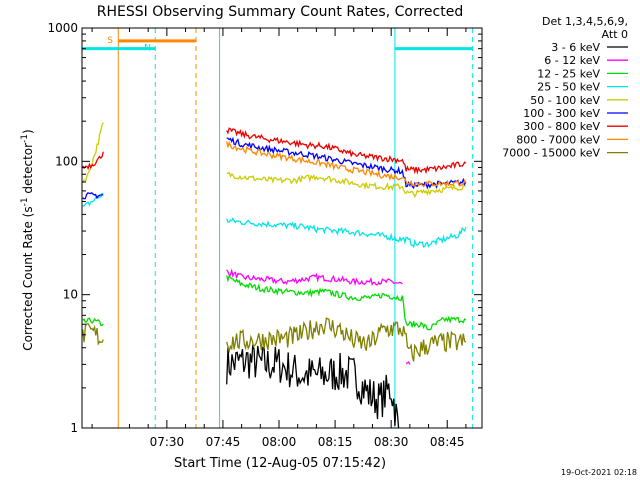  What do you see at coordinates (28, 278) in the screenshot?
I see `y-label-part-1: Corrected Count Rate (s` at bounding box center [28, 278].